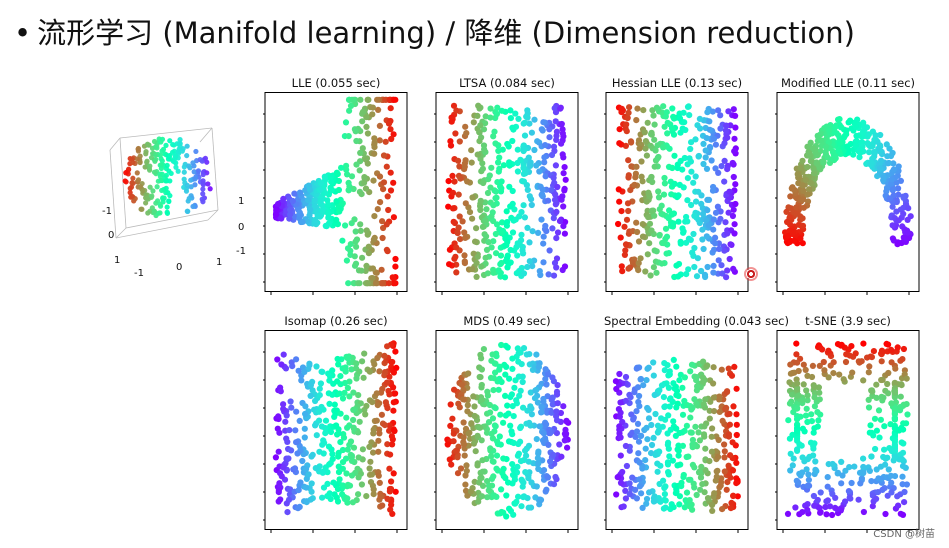 The height and width of the screenshot is (548, 949). What do you see at coordinates (336, 425) in the screenshot?
I see `embedding-panel: Isomap (0.26 sec)` at bounding box center [336, 425].